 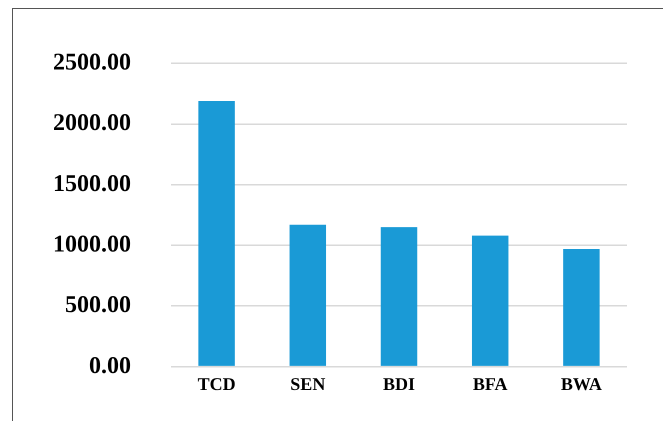 What do you see at coordinates (399, 384) in the screenshot?
I see `x-tick-label: BDI` at bounding box center [399, 384].